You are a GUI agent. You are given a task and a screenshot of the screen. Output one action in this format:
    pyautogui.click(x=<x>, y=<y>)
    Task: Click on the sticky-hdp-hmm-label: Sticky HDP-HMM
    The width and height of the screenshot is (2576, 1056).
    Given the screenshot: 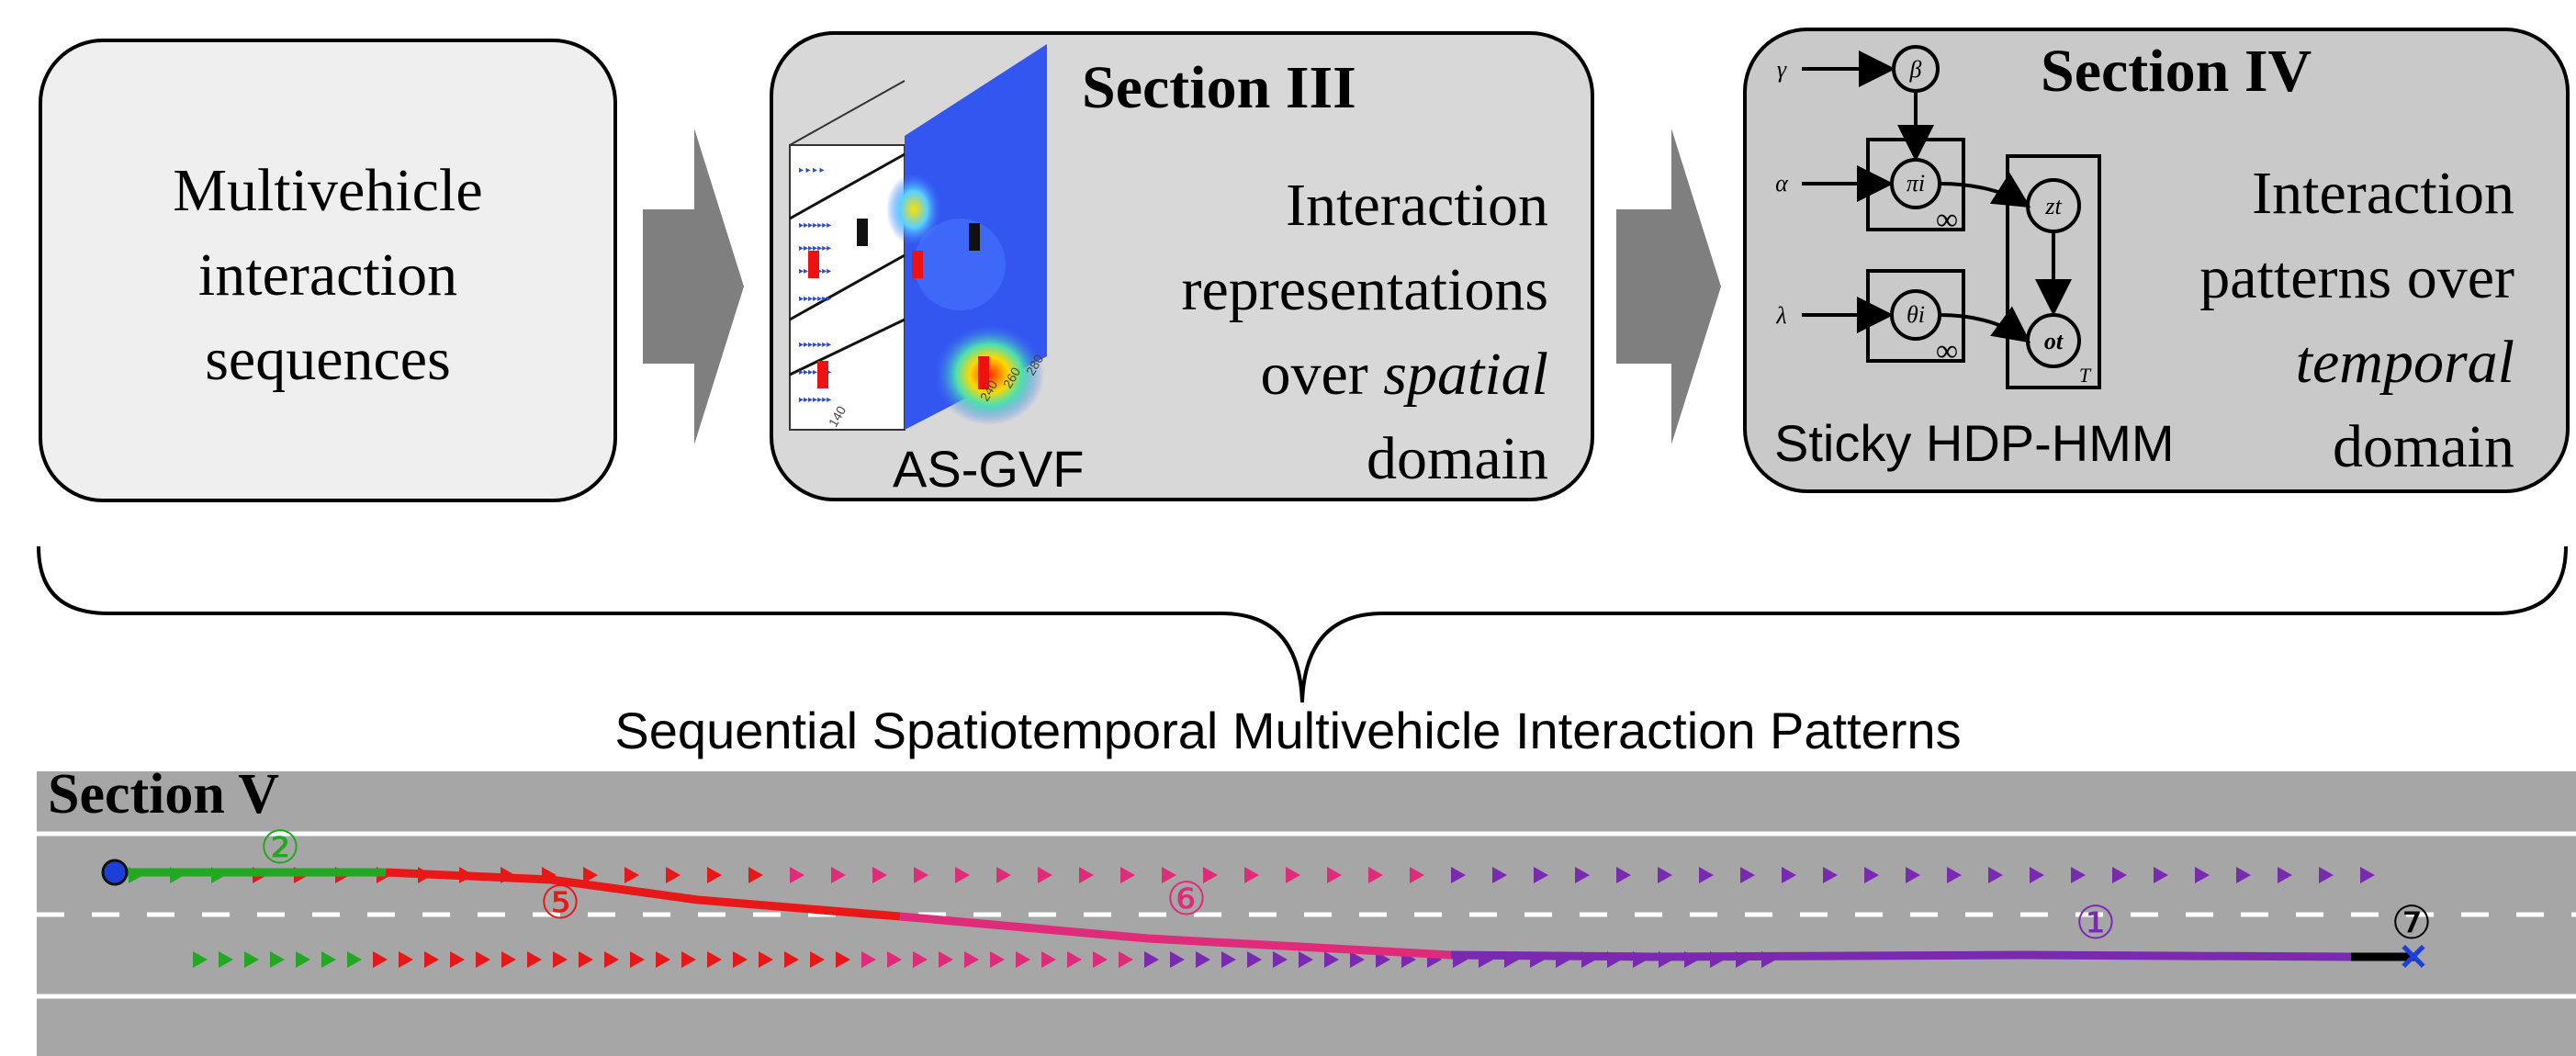 What is the action you would take?
    pyautogui.click(x=1974, y=443)
    